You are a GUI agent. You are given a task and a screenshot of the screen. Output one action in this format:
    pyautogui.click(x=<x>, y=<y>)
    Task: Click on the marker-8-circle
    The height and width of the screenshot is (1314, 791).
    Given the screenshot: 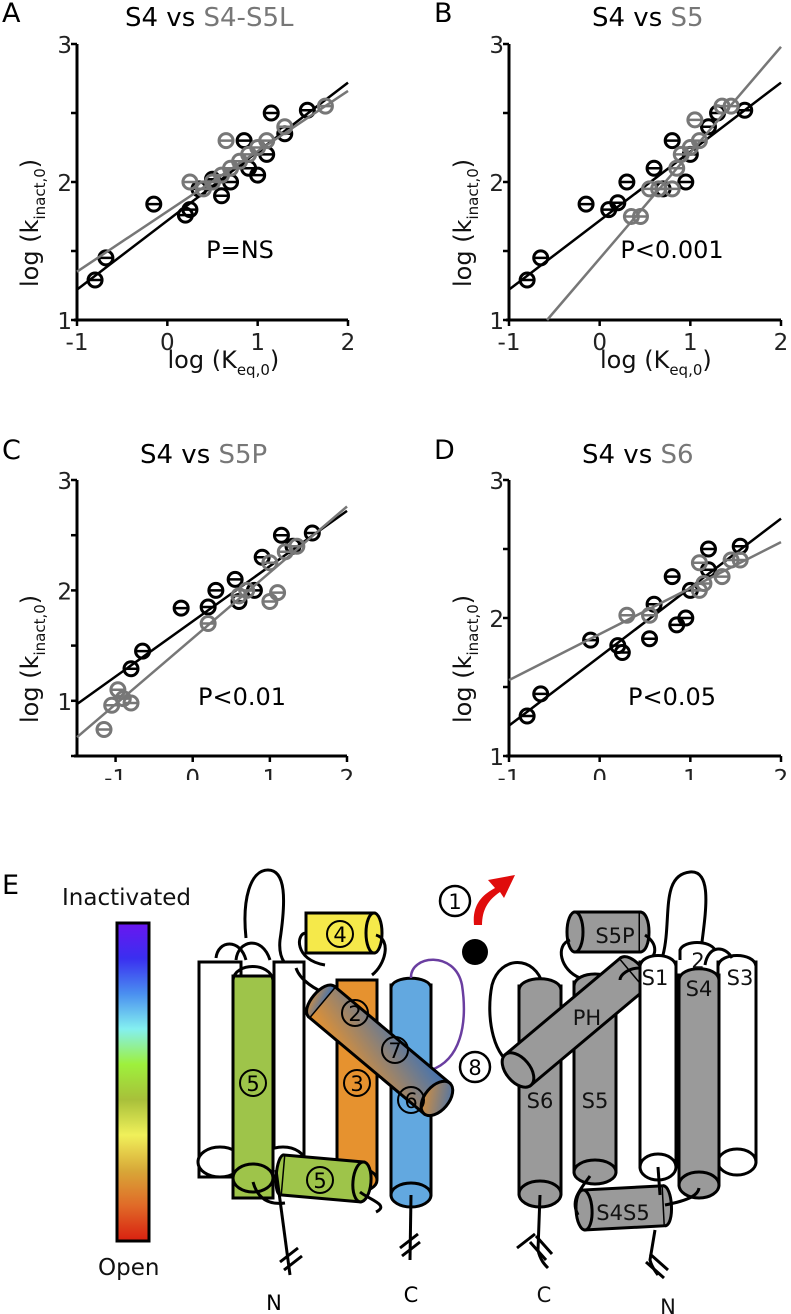 What is the action you would take?
    pyautogui.click(x=475, y=1067)
    